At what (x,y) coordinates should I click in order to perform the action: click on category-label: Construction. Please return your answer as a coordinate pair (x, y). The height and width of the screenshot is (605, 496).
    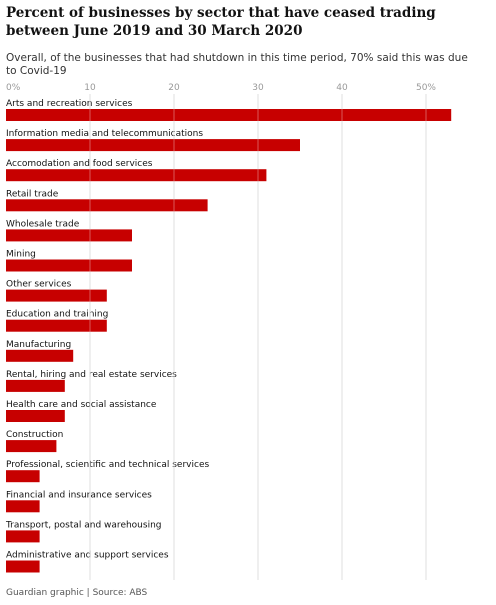
    Looking at the image, I should click on (34, 435).